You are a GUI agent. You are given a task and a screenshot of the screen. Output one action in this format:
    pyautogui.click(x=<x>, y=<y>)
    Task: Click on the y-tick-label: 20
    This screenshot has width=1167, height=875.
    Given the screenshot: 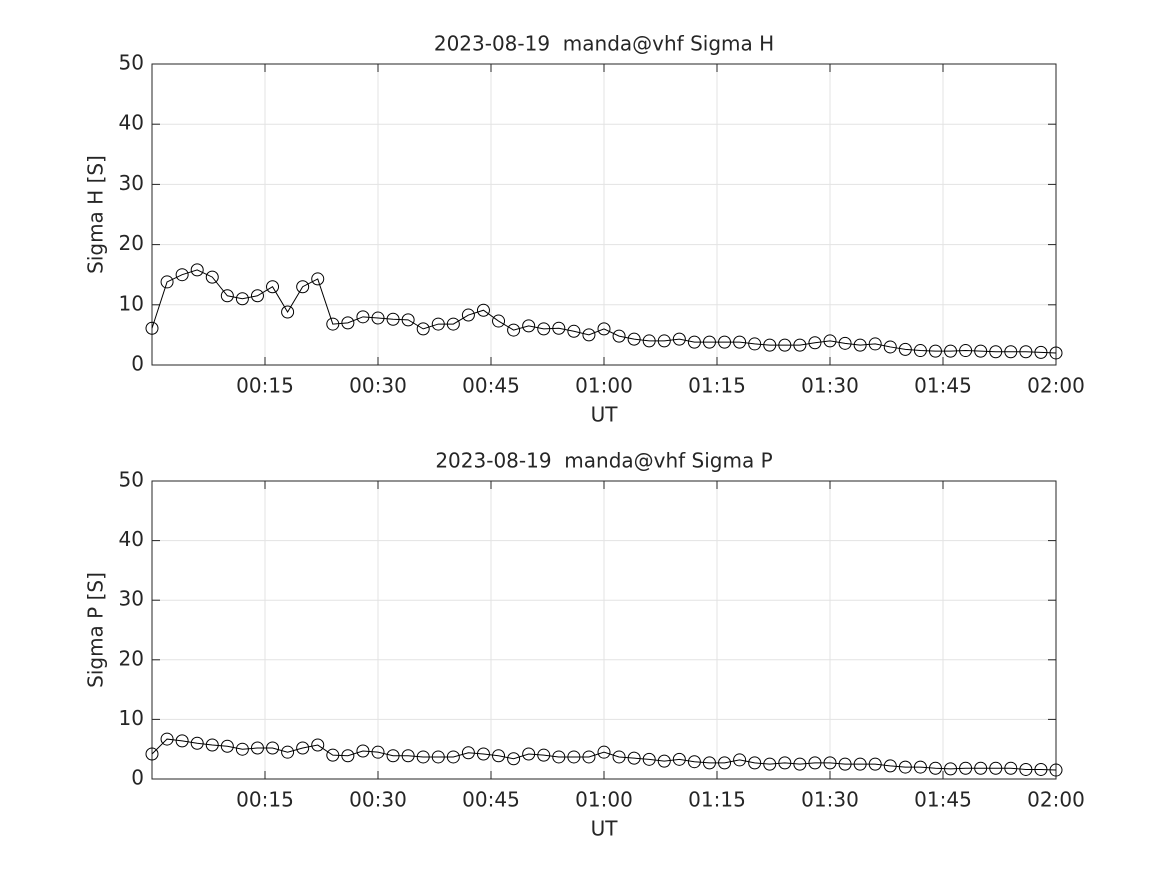 What is the action you would take?
    pyautogui.click(x=131, y=243)
    